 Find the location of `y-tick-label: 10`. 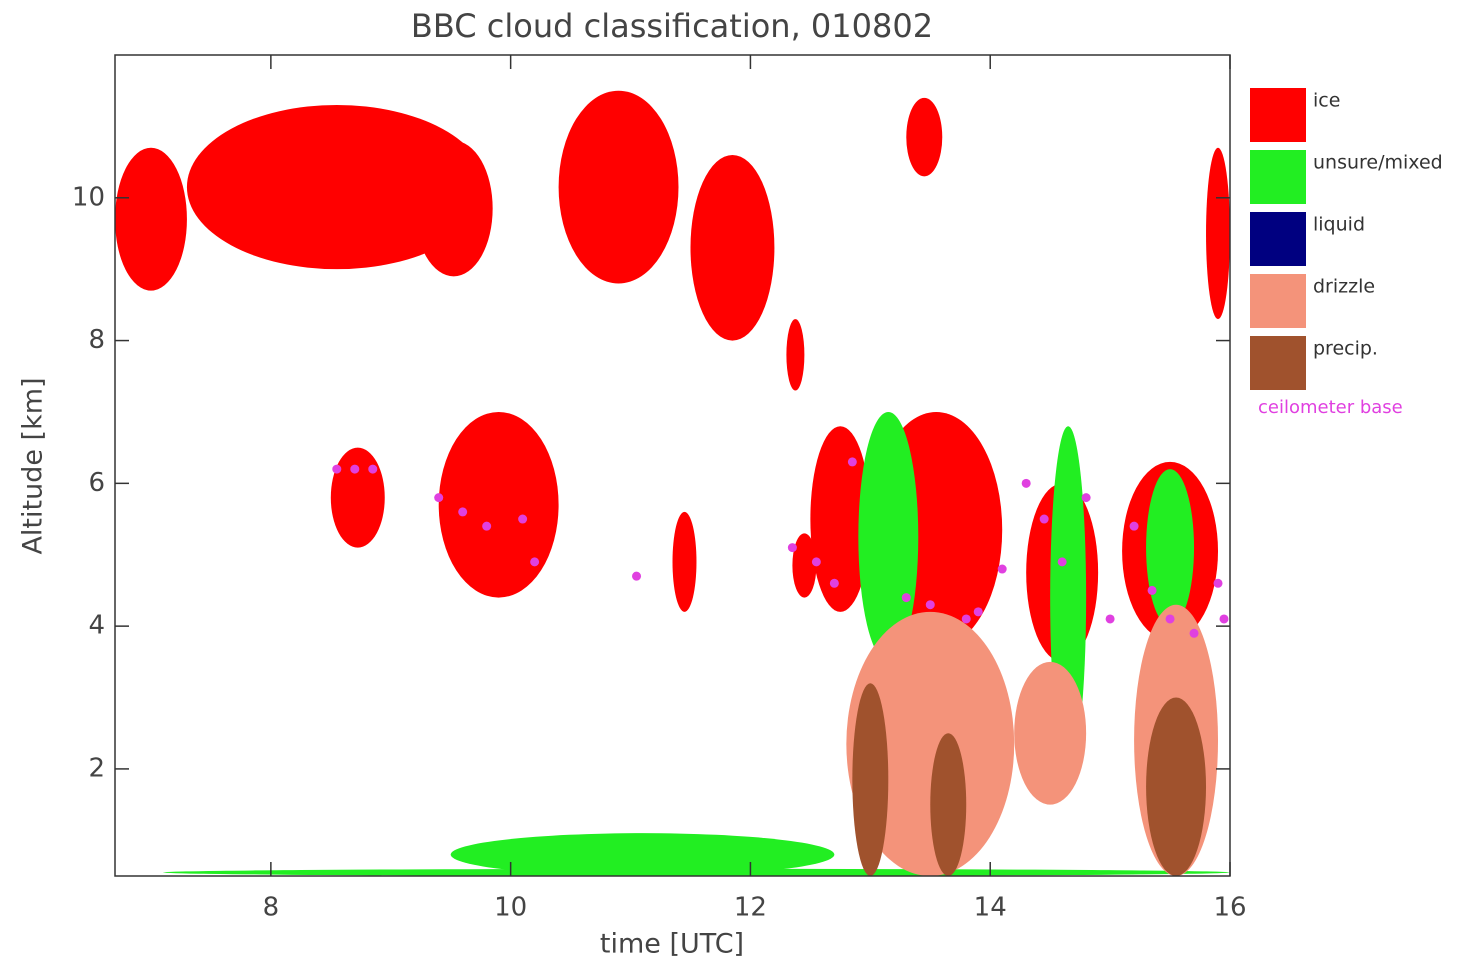

y-tick-label: 10 is located at coordinates (88, 197).